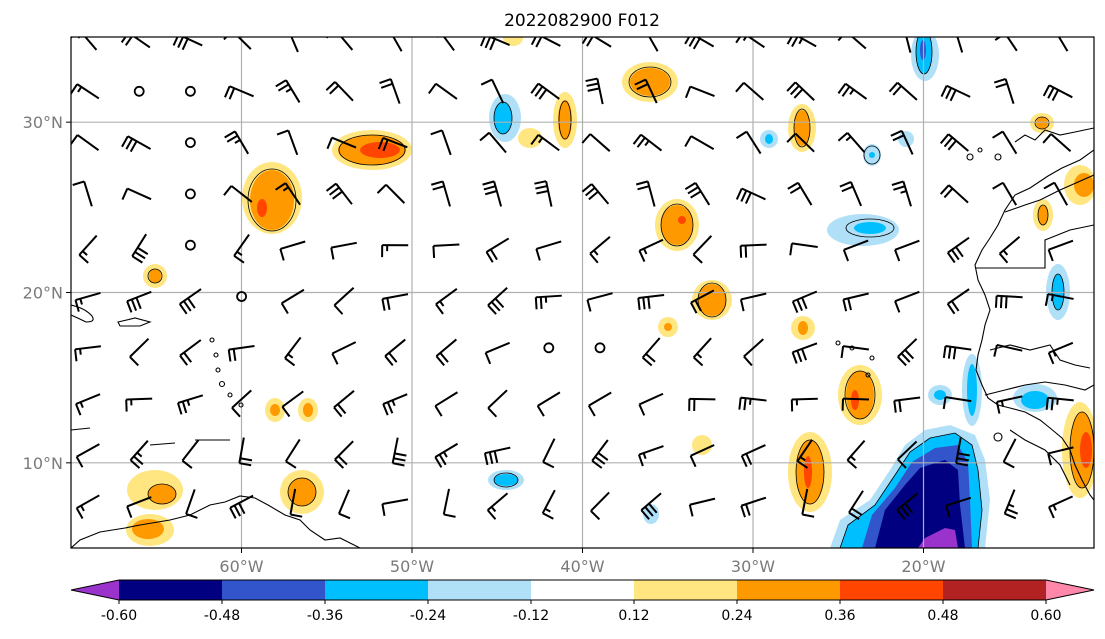  I want to click on neg-anomaly, so click(870, 228).